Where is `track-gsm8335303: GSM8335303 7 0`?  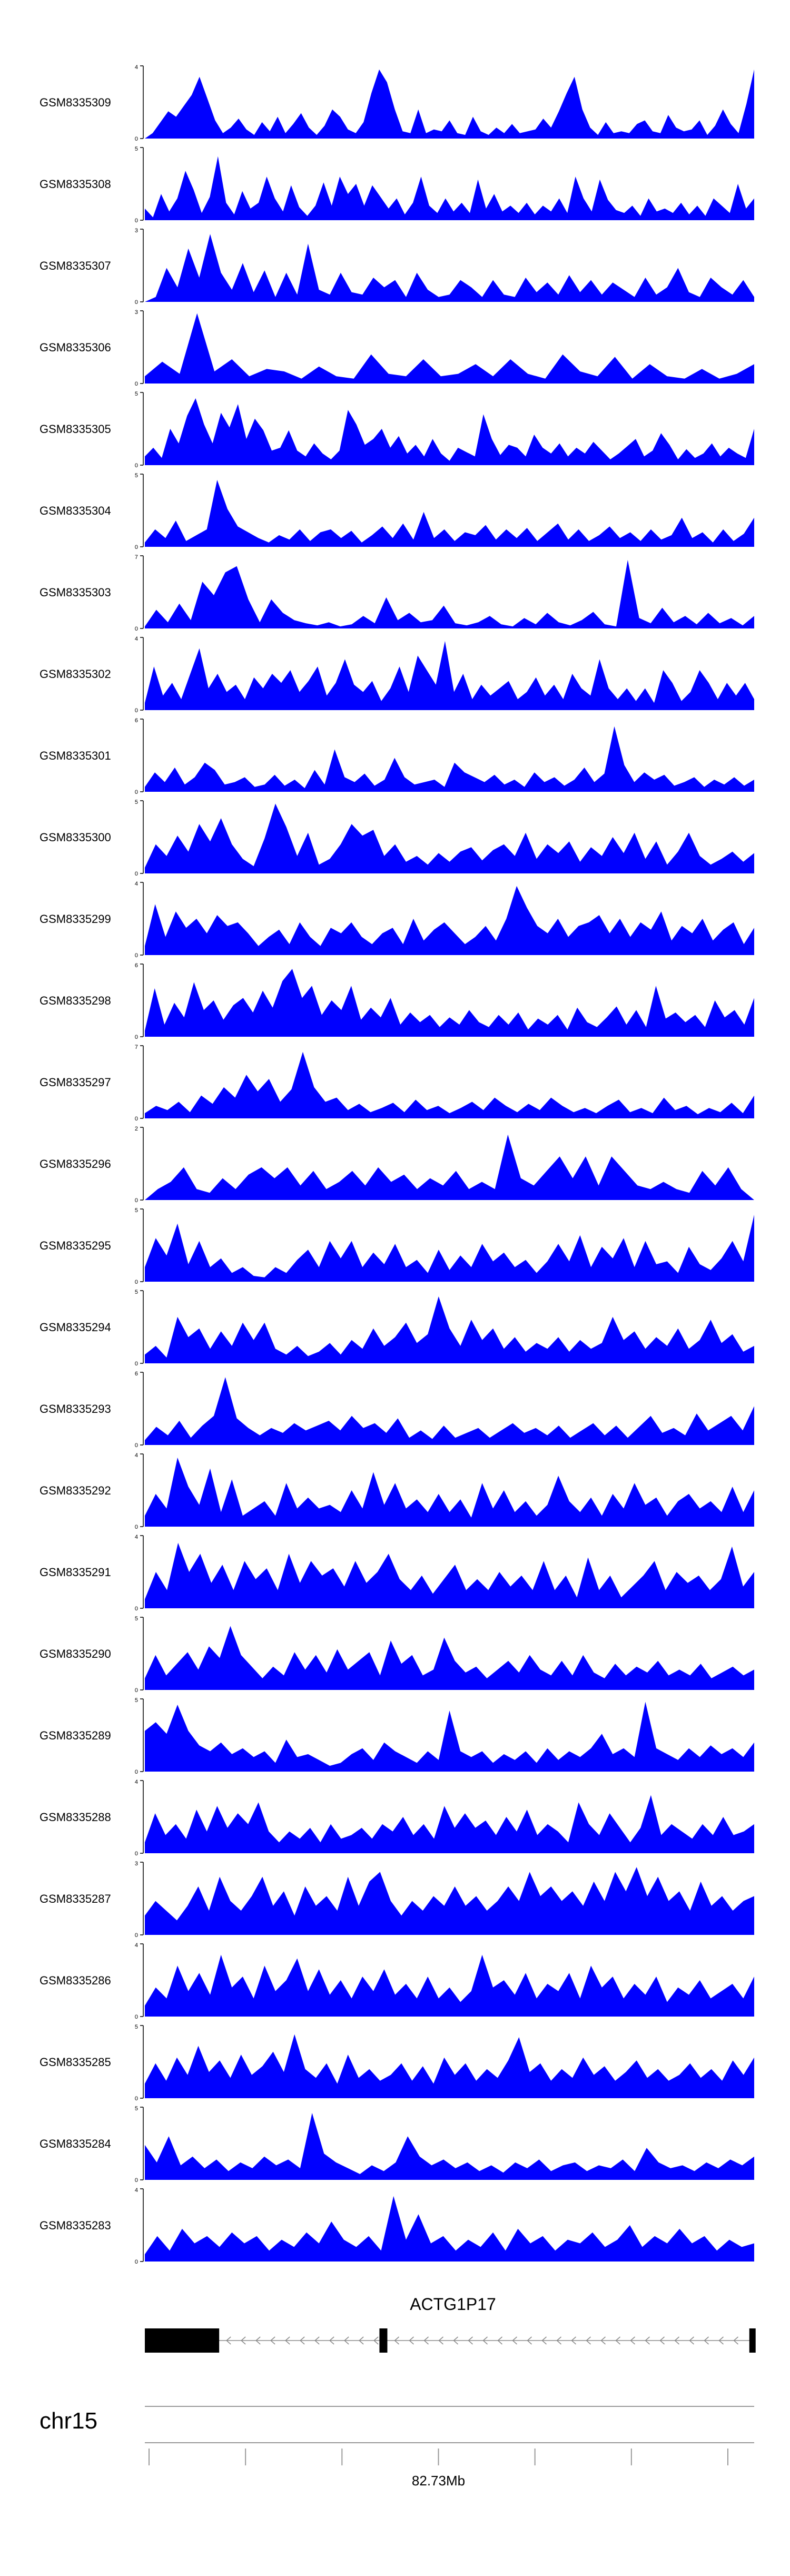
track-gsm8335303: GSM8335303 7 0 is located at coordinates (396, 593).